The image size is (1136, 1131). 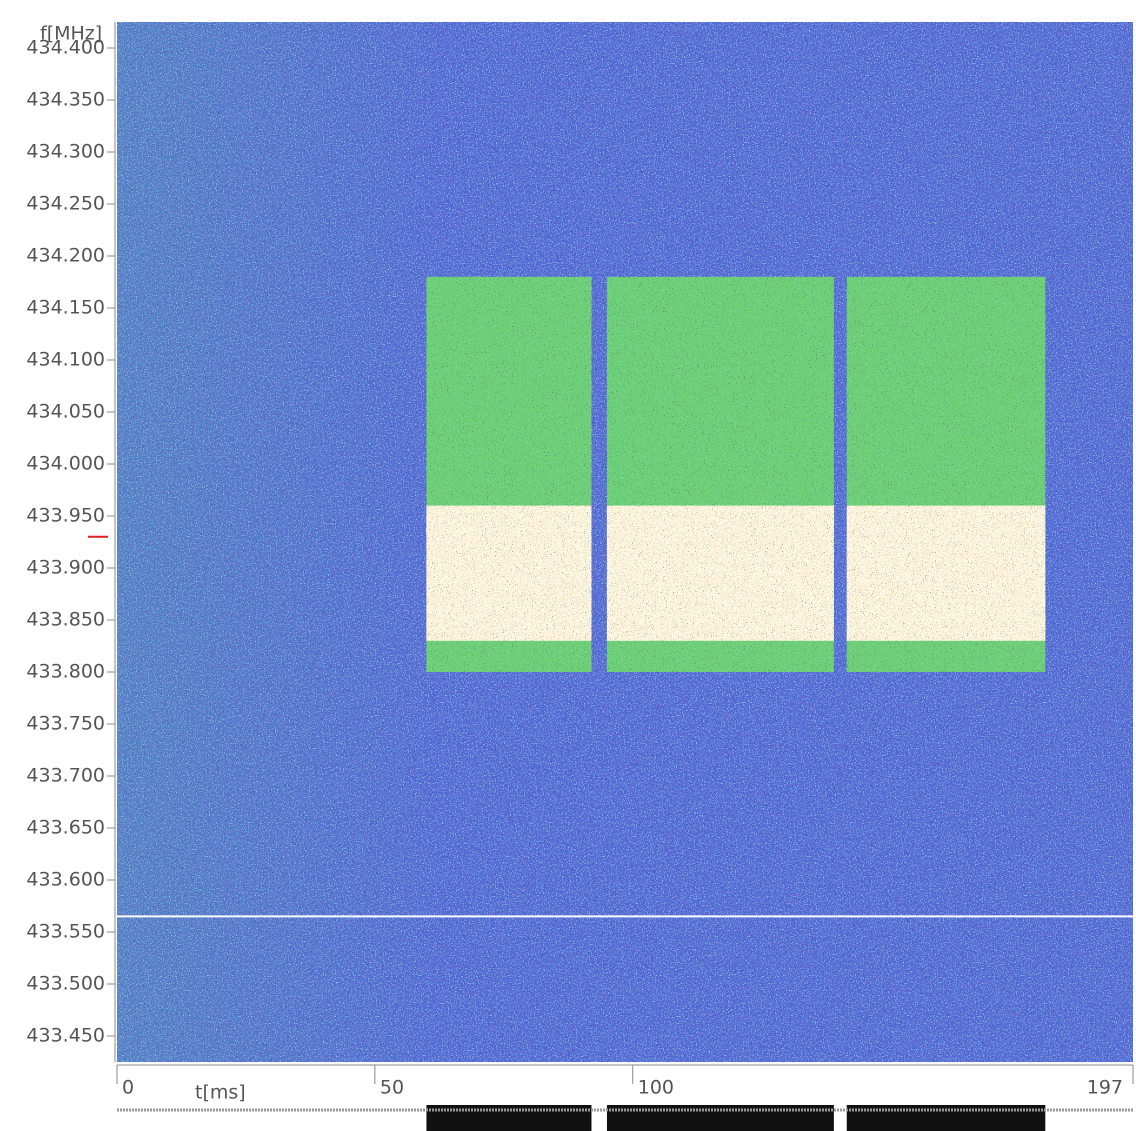 What do you see at coordinates (65, 412) in the screenshot?
I see `y-tick-label: 434.050` at bounding box center [65, 412].